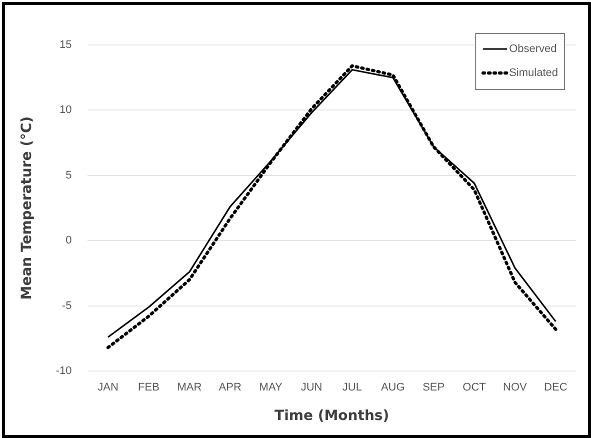 The width and height of the screenshot is (591, 438). I want to click on x-tick-label: APR, so click(230, 388).